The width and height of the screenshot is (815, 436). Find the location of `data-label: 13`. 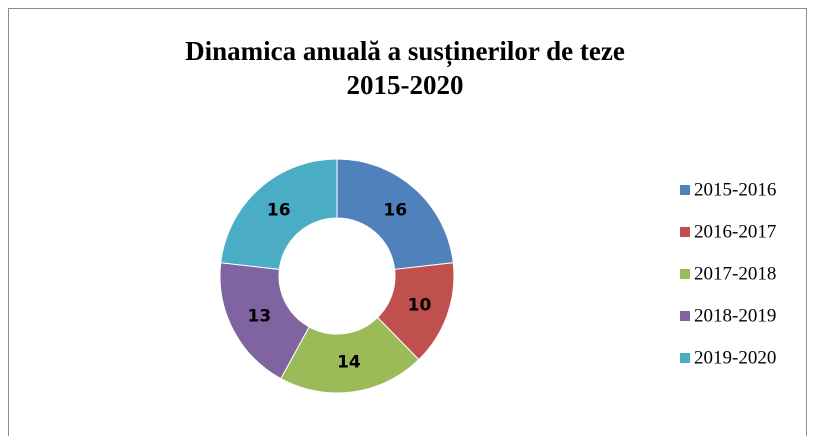

data-label: 13 is located at coordinates (259, 316).